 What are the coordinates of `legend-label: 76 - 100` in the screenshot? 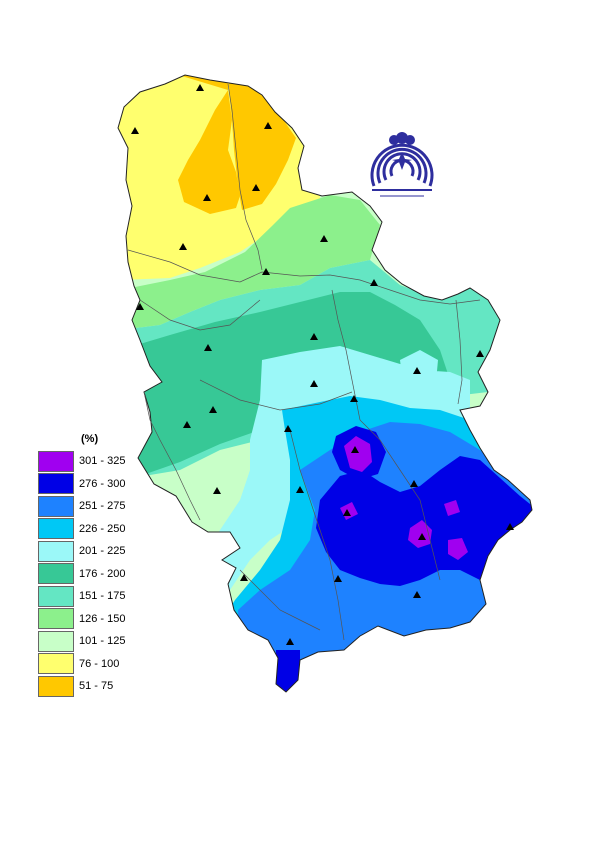 It's located at (99, 663).